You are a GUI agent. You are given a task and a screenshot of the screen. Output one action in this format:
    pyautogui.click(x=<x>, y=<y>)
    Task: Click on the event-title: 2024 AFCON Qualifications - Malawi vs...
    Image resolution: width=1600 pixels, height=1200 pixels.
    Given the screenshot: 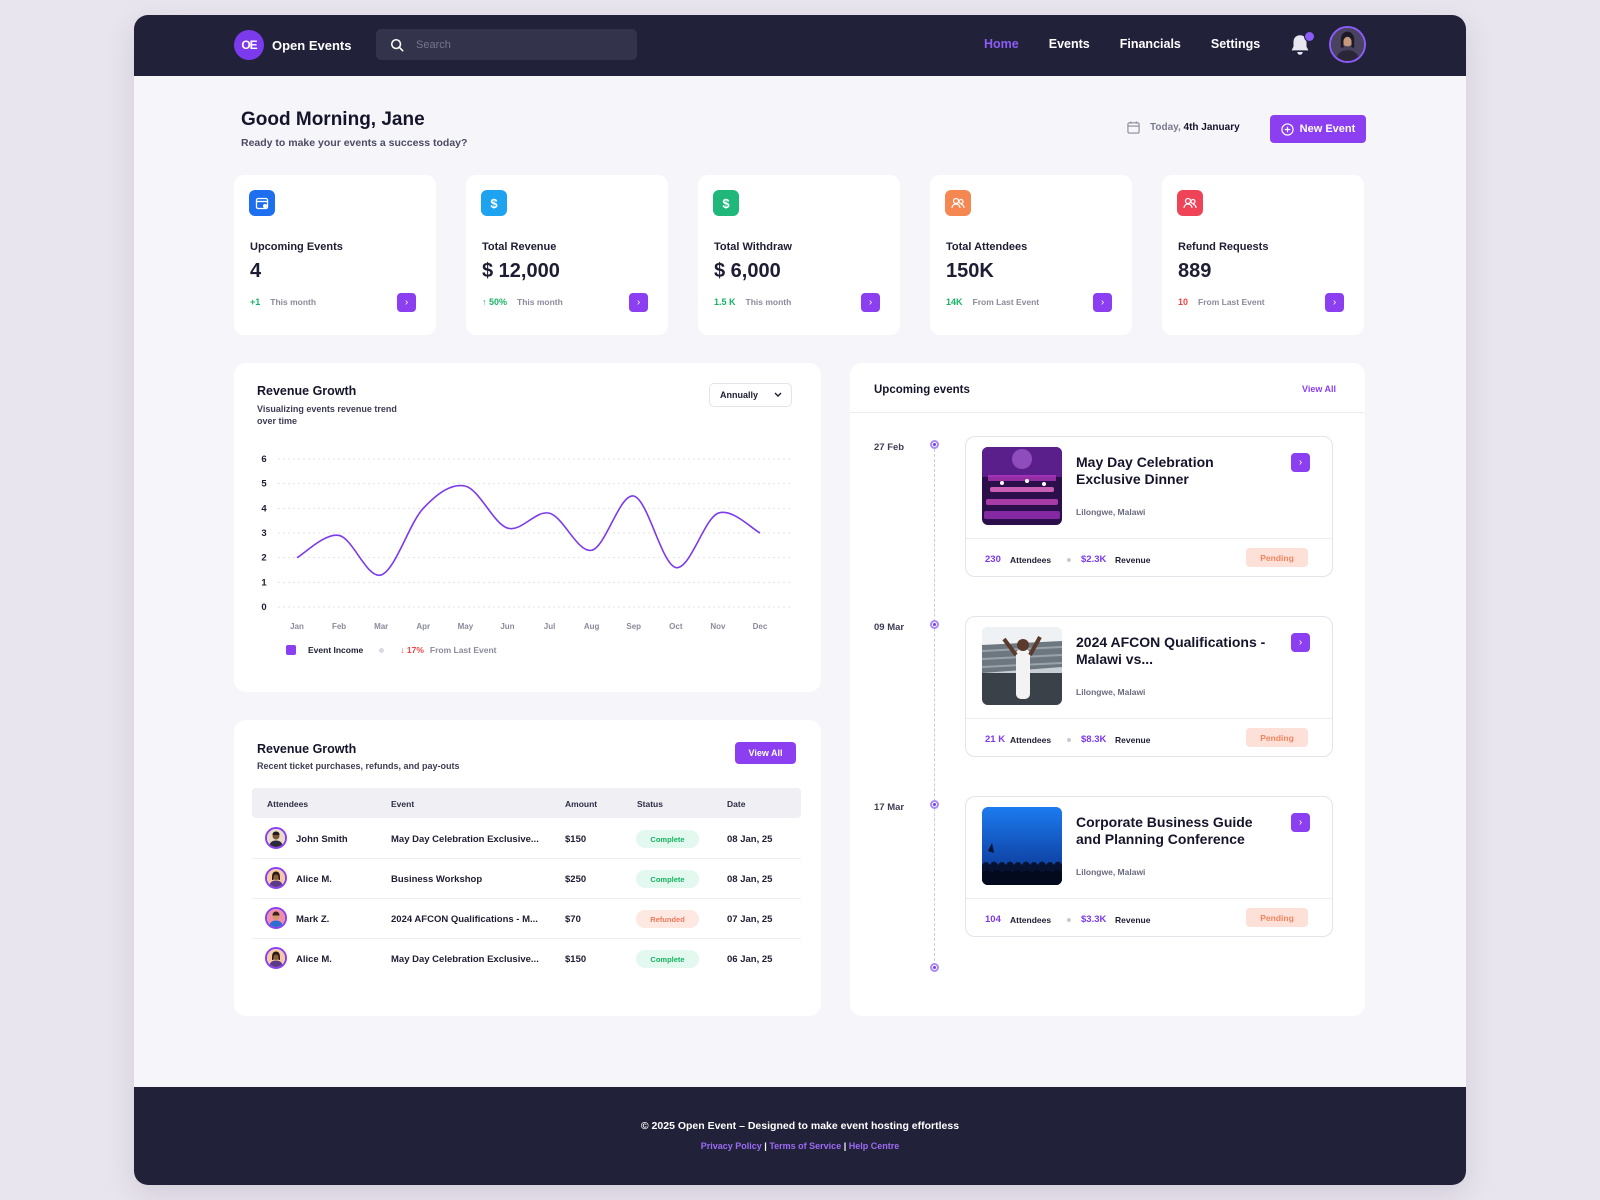 What is the action you would take?
    pyautogui.click(x=1171, y=650)
    